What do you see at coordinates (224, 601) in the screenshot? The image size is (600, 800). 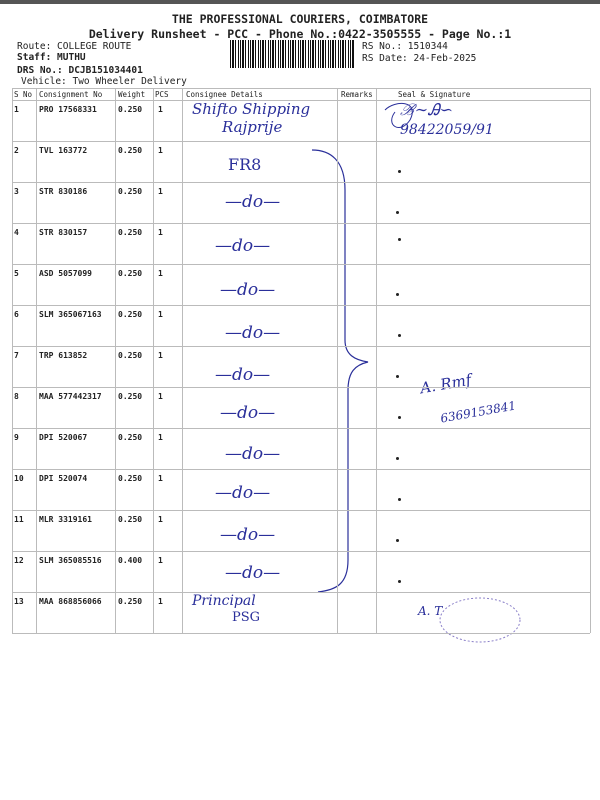 I see `consignee-principal: Principal` at bounding box center [224, 601].